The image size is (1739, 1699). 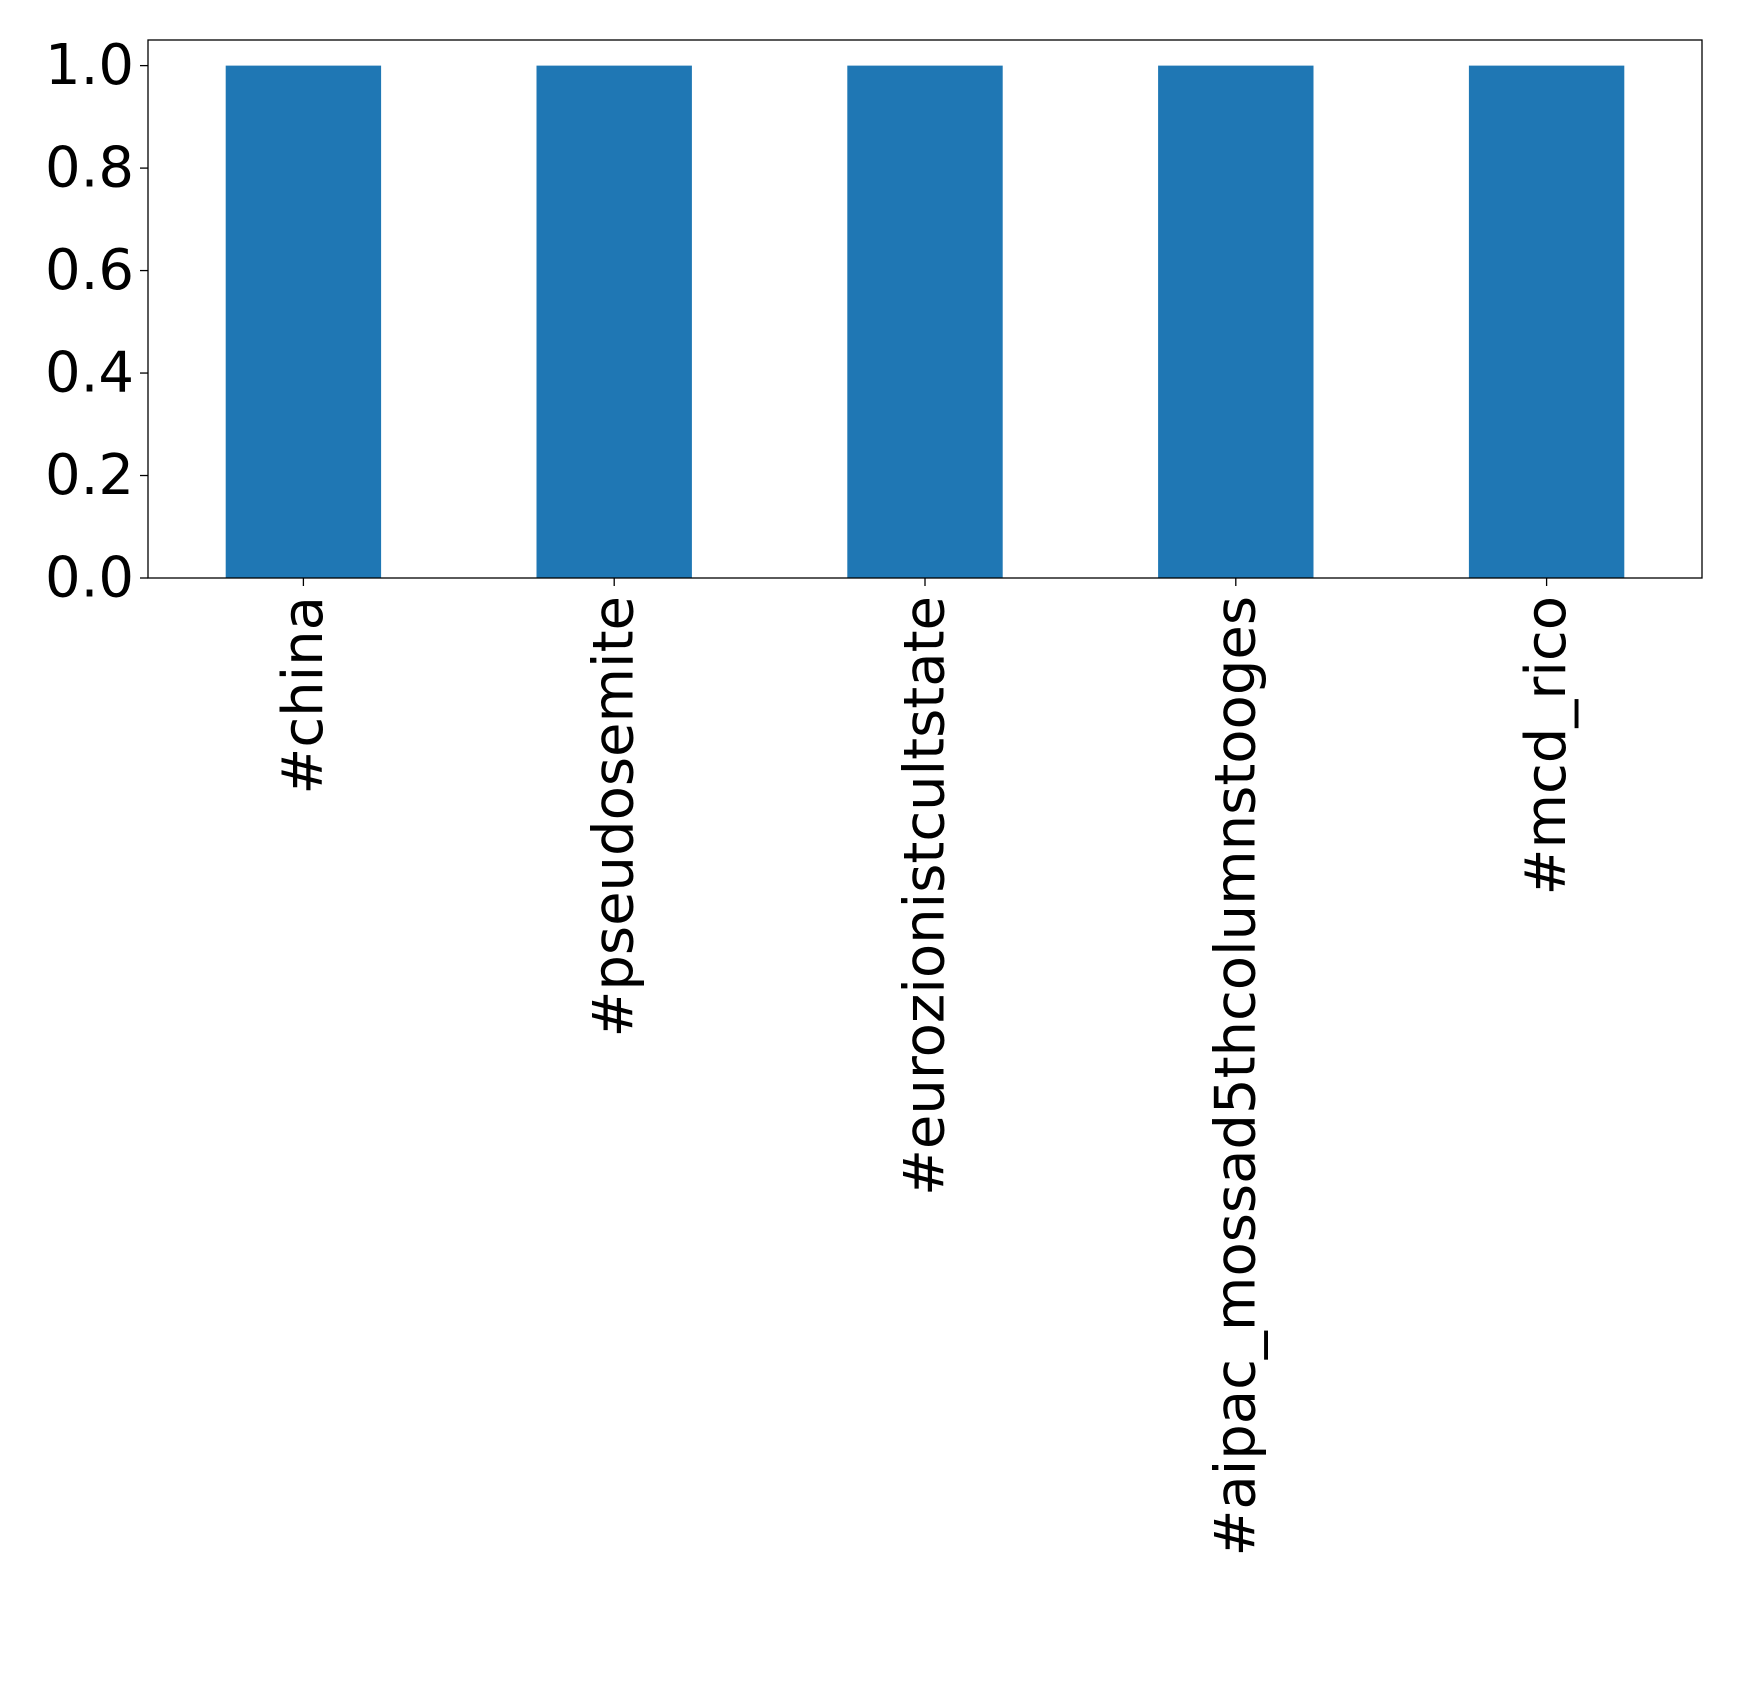 What do you see at coordinates (1235, 1076) in the screenshot?
I see `x-tick-label-3: #aipac_mossad5thcolumnstooges` at bounding box center [1235, 1076].